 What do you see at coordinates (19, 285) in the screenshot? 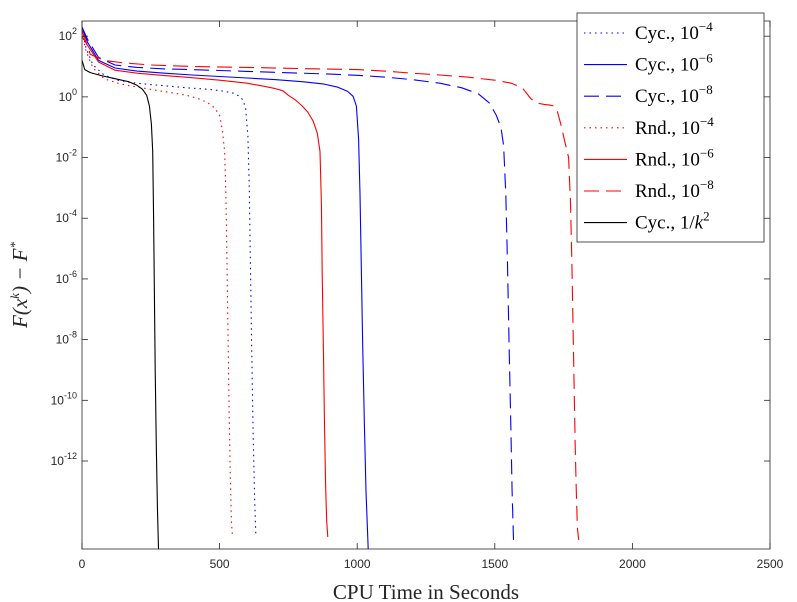
I see `y-axis-title: F(xk) − F*` at bounding box center [19, 285].